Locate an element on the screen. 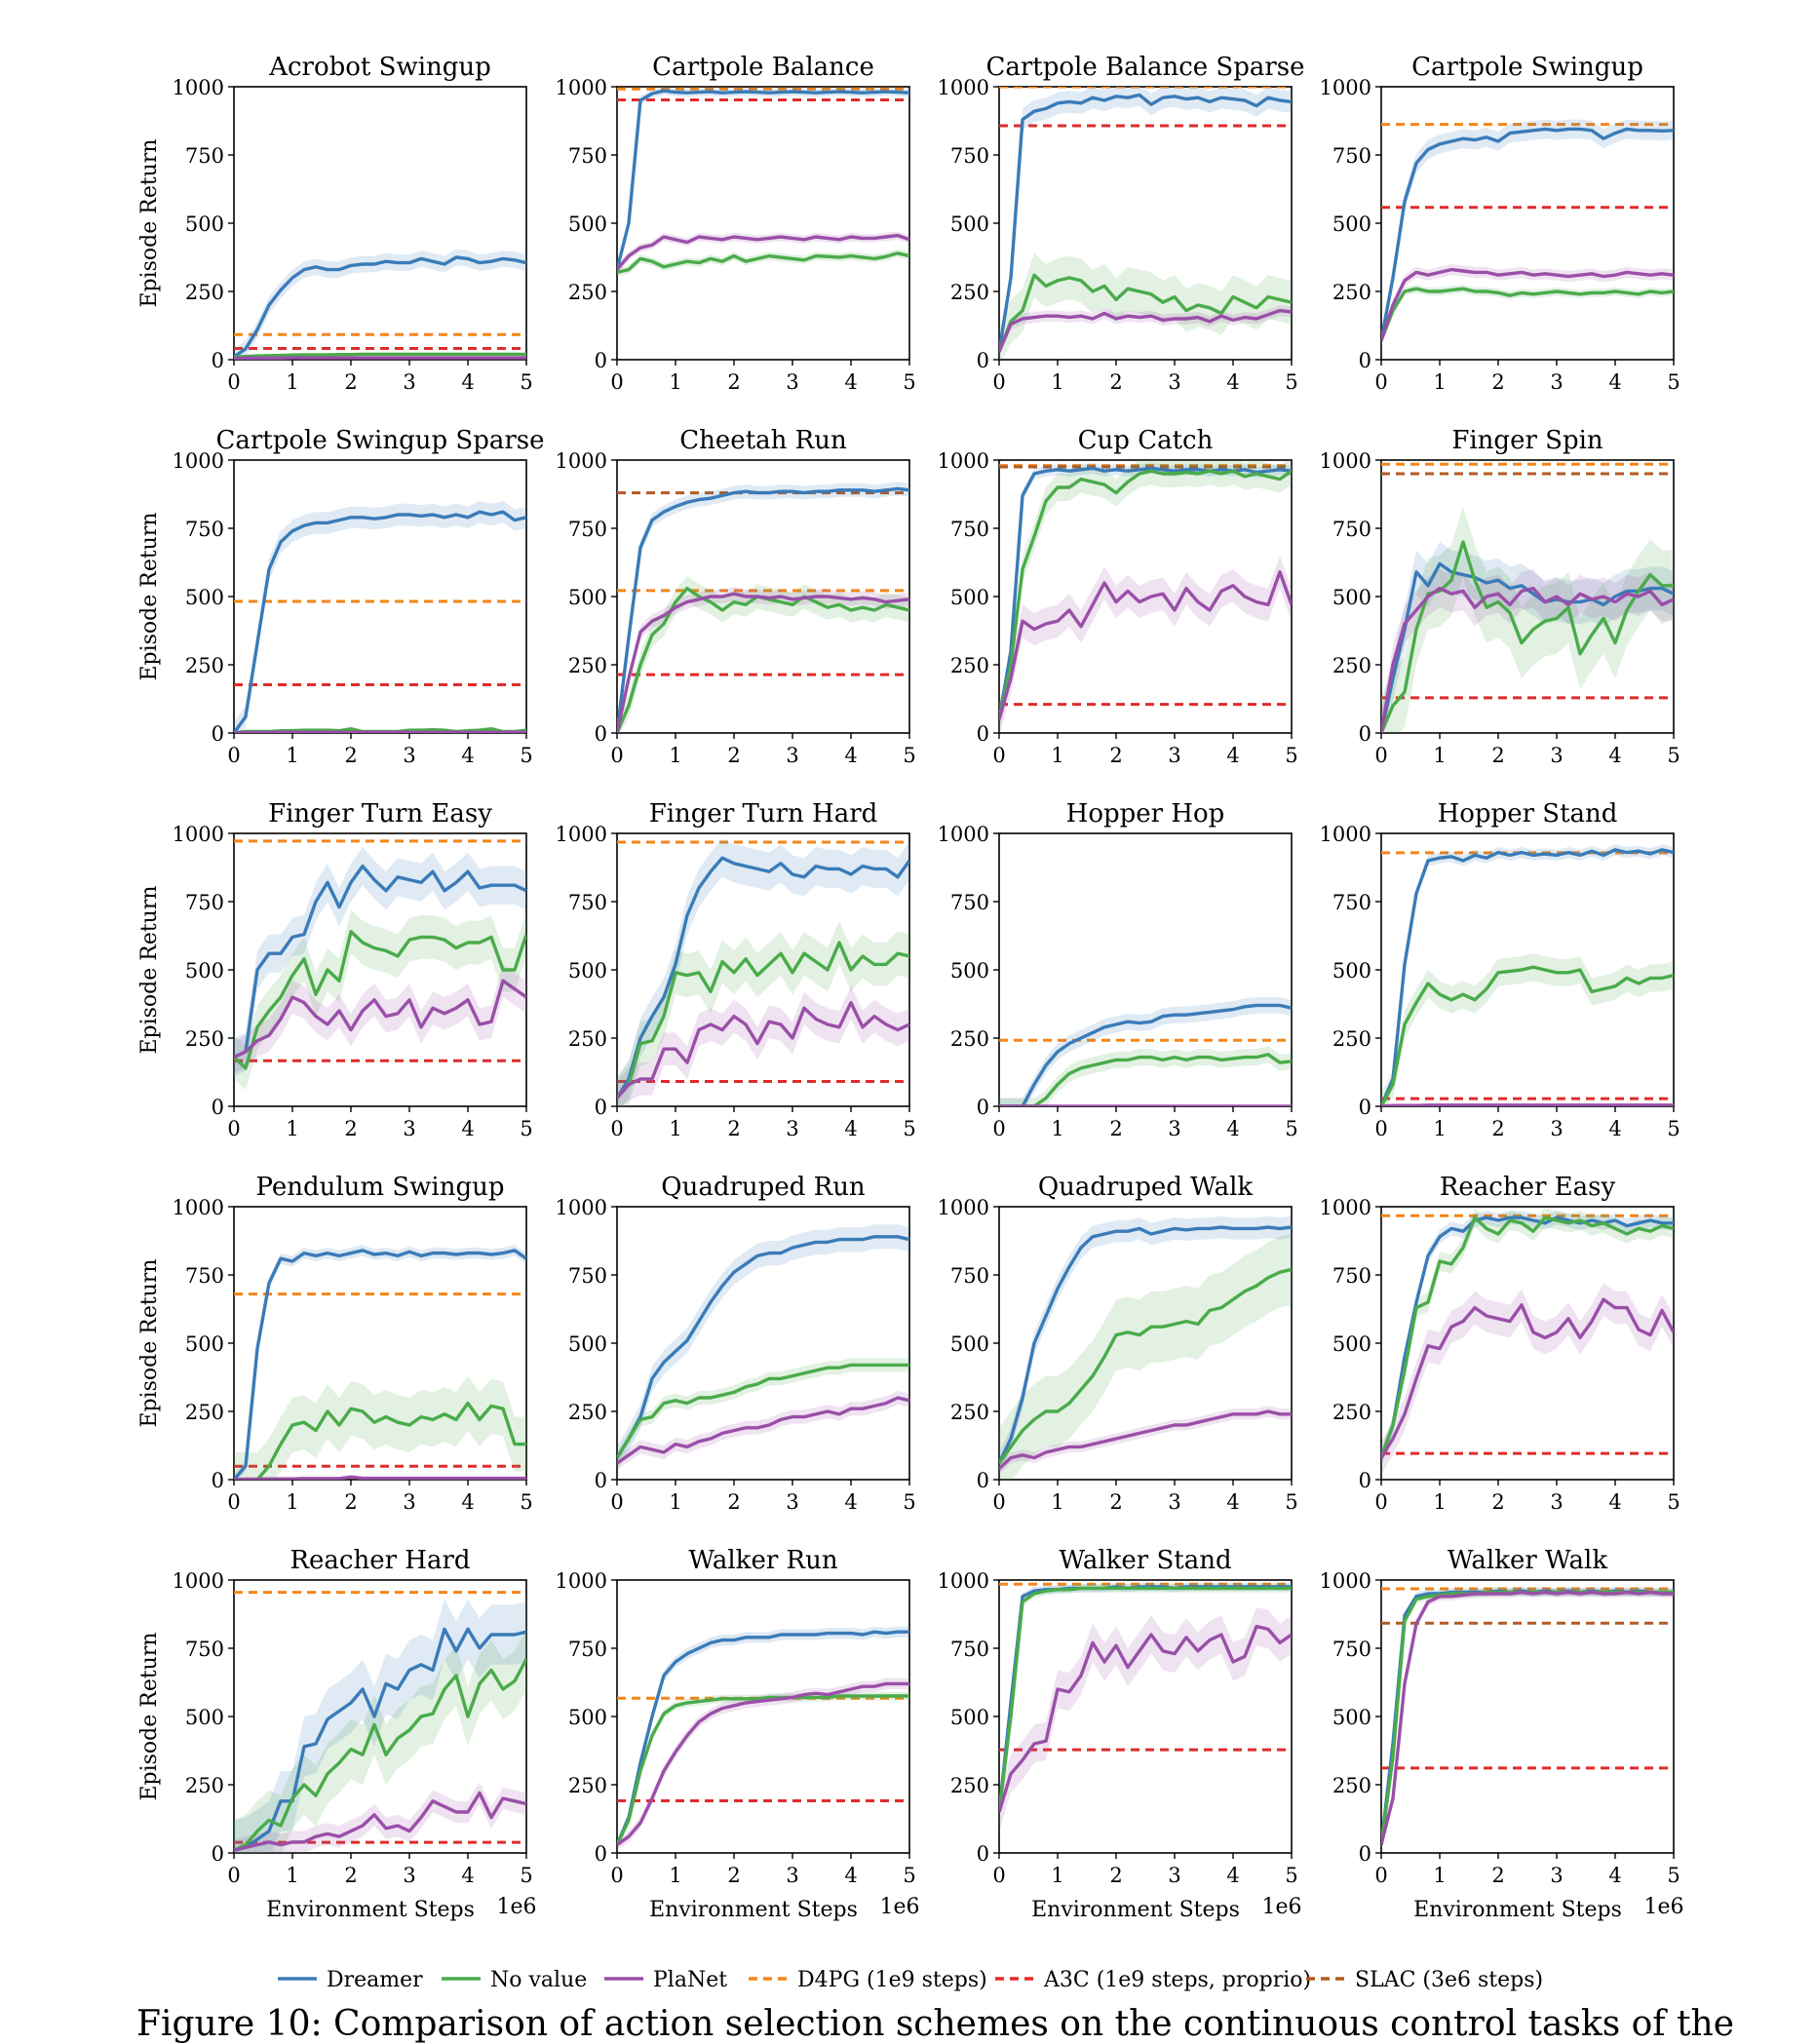 This screenshot has width=1815, height=2044. subplot-title: Cartpole Swingup is located at coordinates (1527, 67).